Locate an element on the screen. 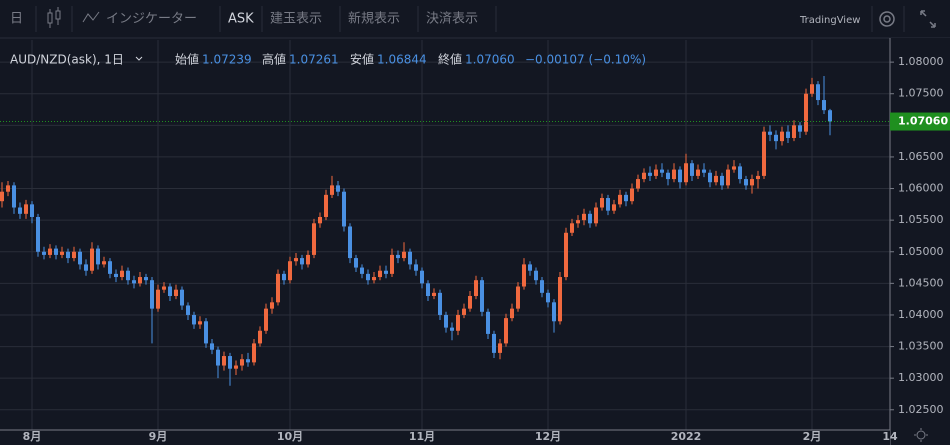 The image size is (950, 445). y-tick-label: 1.02500 is located at coordinates (921, 409).